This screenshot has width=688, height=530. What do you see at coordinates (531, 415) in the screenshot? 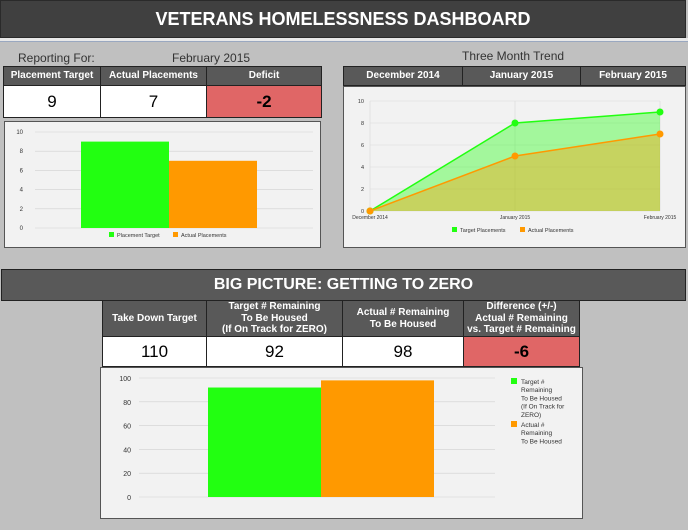
I see `chart3-legend-label: ZERO)` at bounding box center [531, 415].